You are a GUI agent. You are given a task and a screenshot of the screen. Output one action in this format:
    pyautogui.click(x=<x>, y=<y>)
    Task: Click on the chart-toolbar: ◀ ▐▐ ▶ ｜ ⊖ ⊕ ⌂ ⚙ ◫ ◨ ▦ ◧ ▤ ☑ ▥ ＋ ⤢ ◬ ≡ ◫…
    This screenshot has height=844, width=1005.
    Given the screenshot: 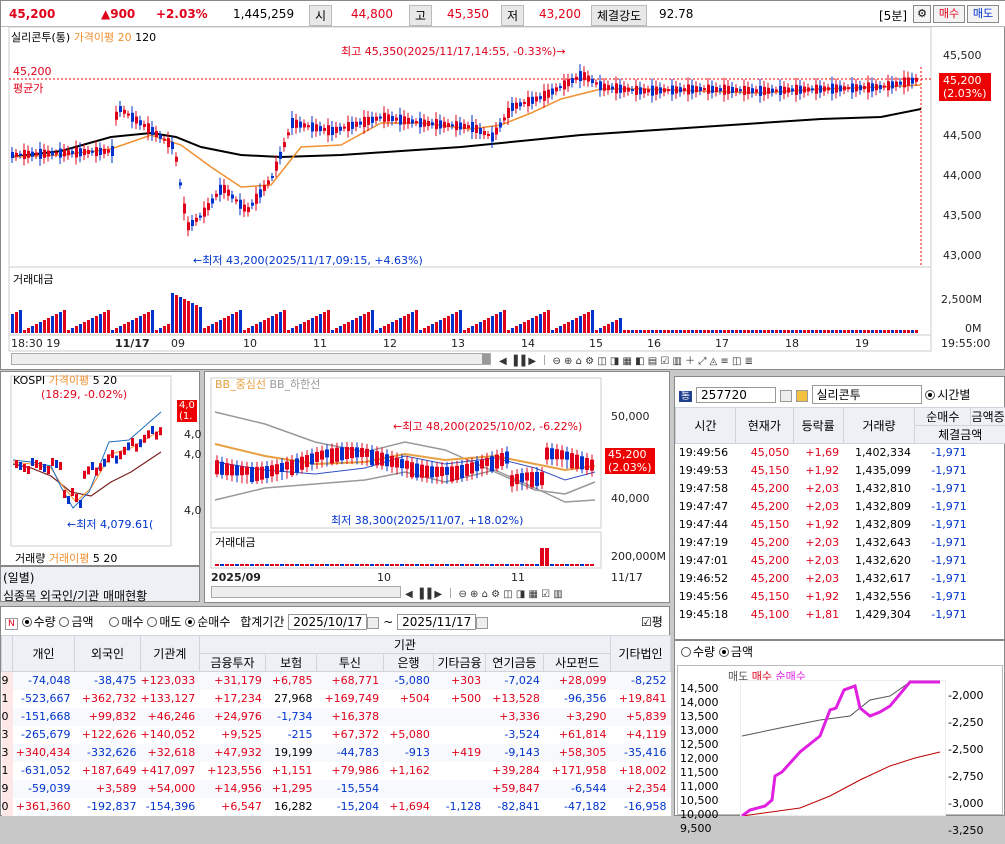 What is the action you would take?
    pyautogui.click(x=714, y=359)
    